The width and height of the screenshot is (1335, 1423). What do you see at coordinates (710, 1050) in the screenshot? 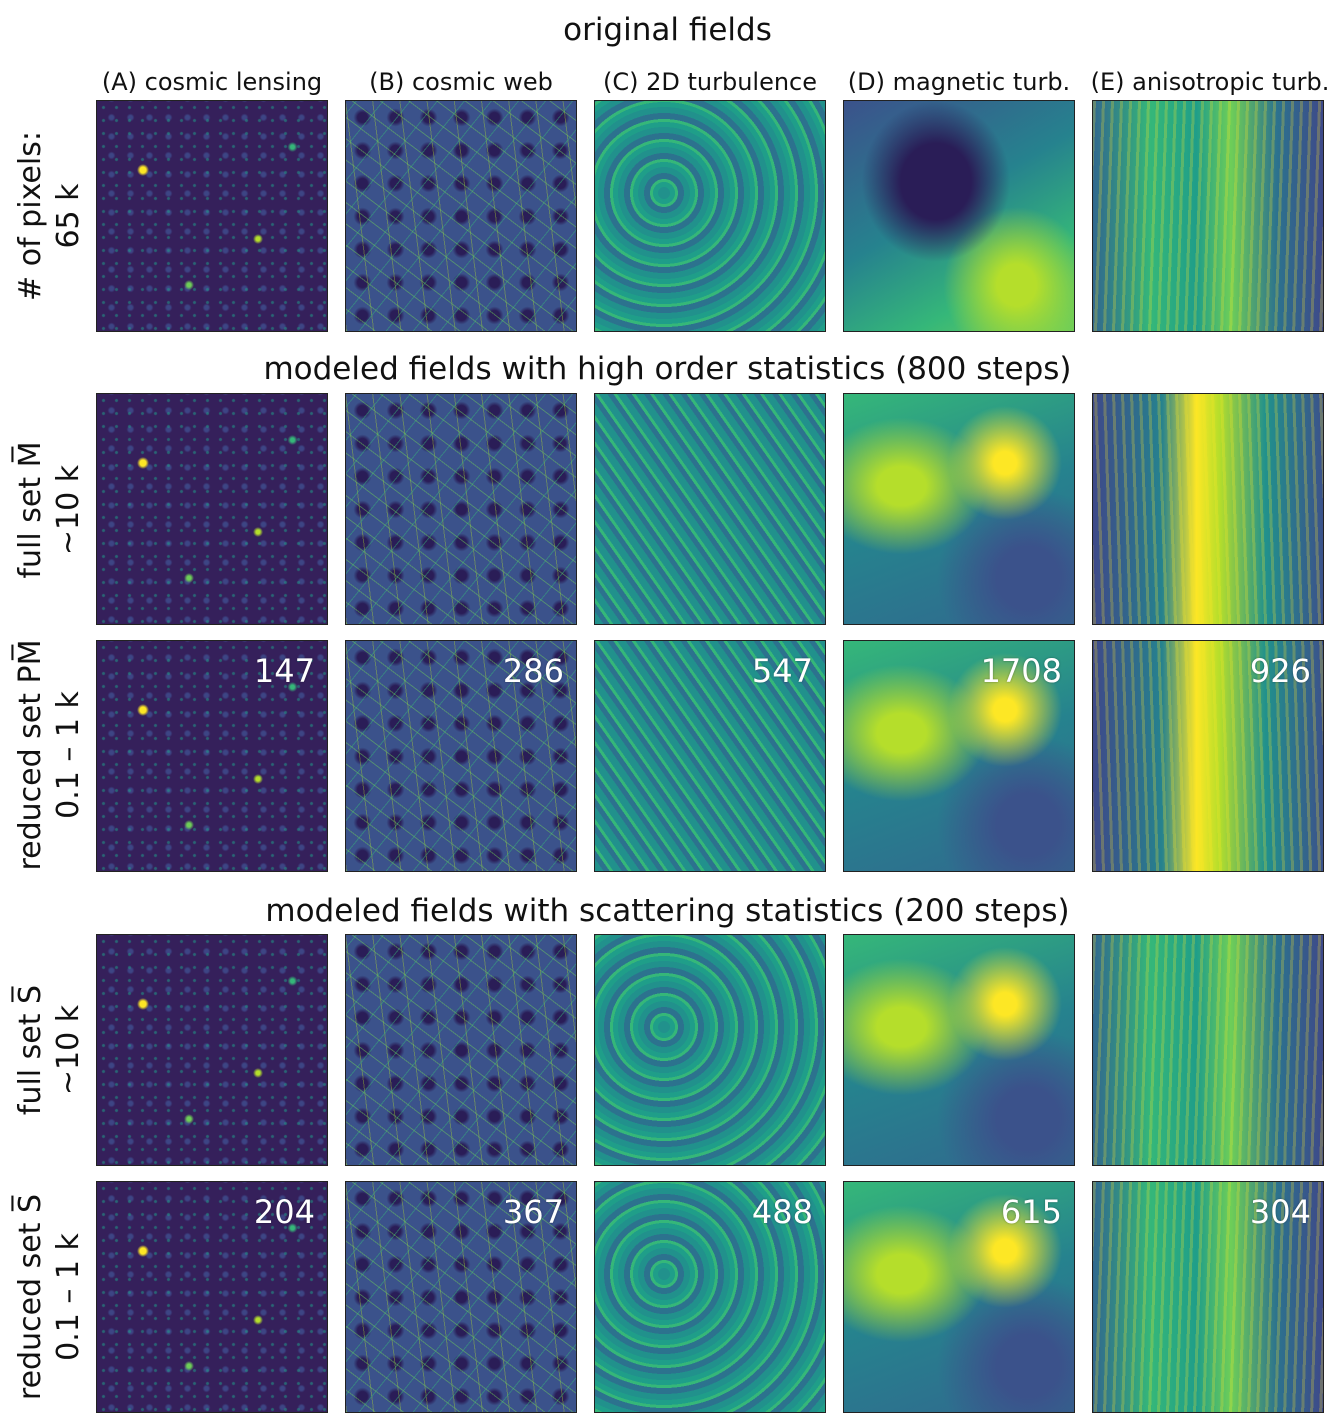
I see `panel-scat-full-2d-turbulence` at bounding box center [710, 1050].